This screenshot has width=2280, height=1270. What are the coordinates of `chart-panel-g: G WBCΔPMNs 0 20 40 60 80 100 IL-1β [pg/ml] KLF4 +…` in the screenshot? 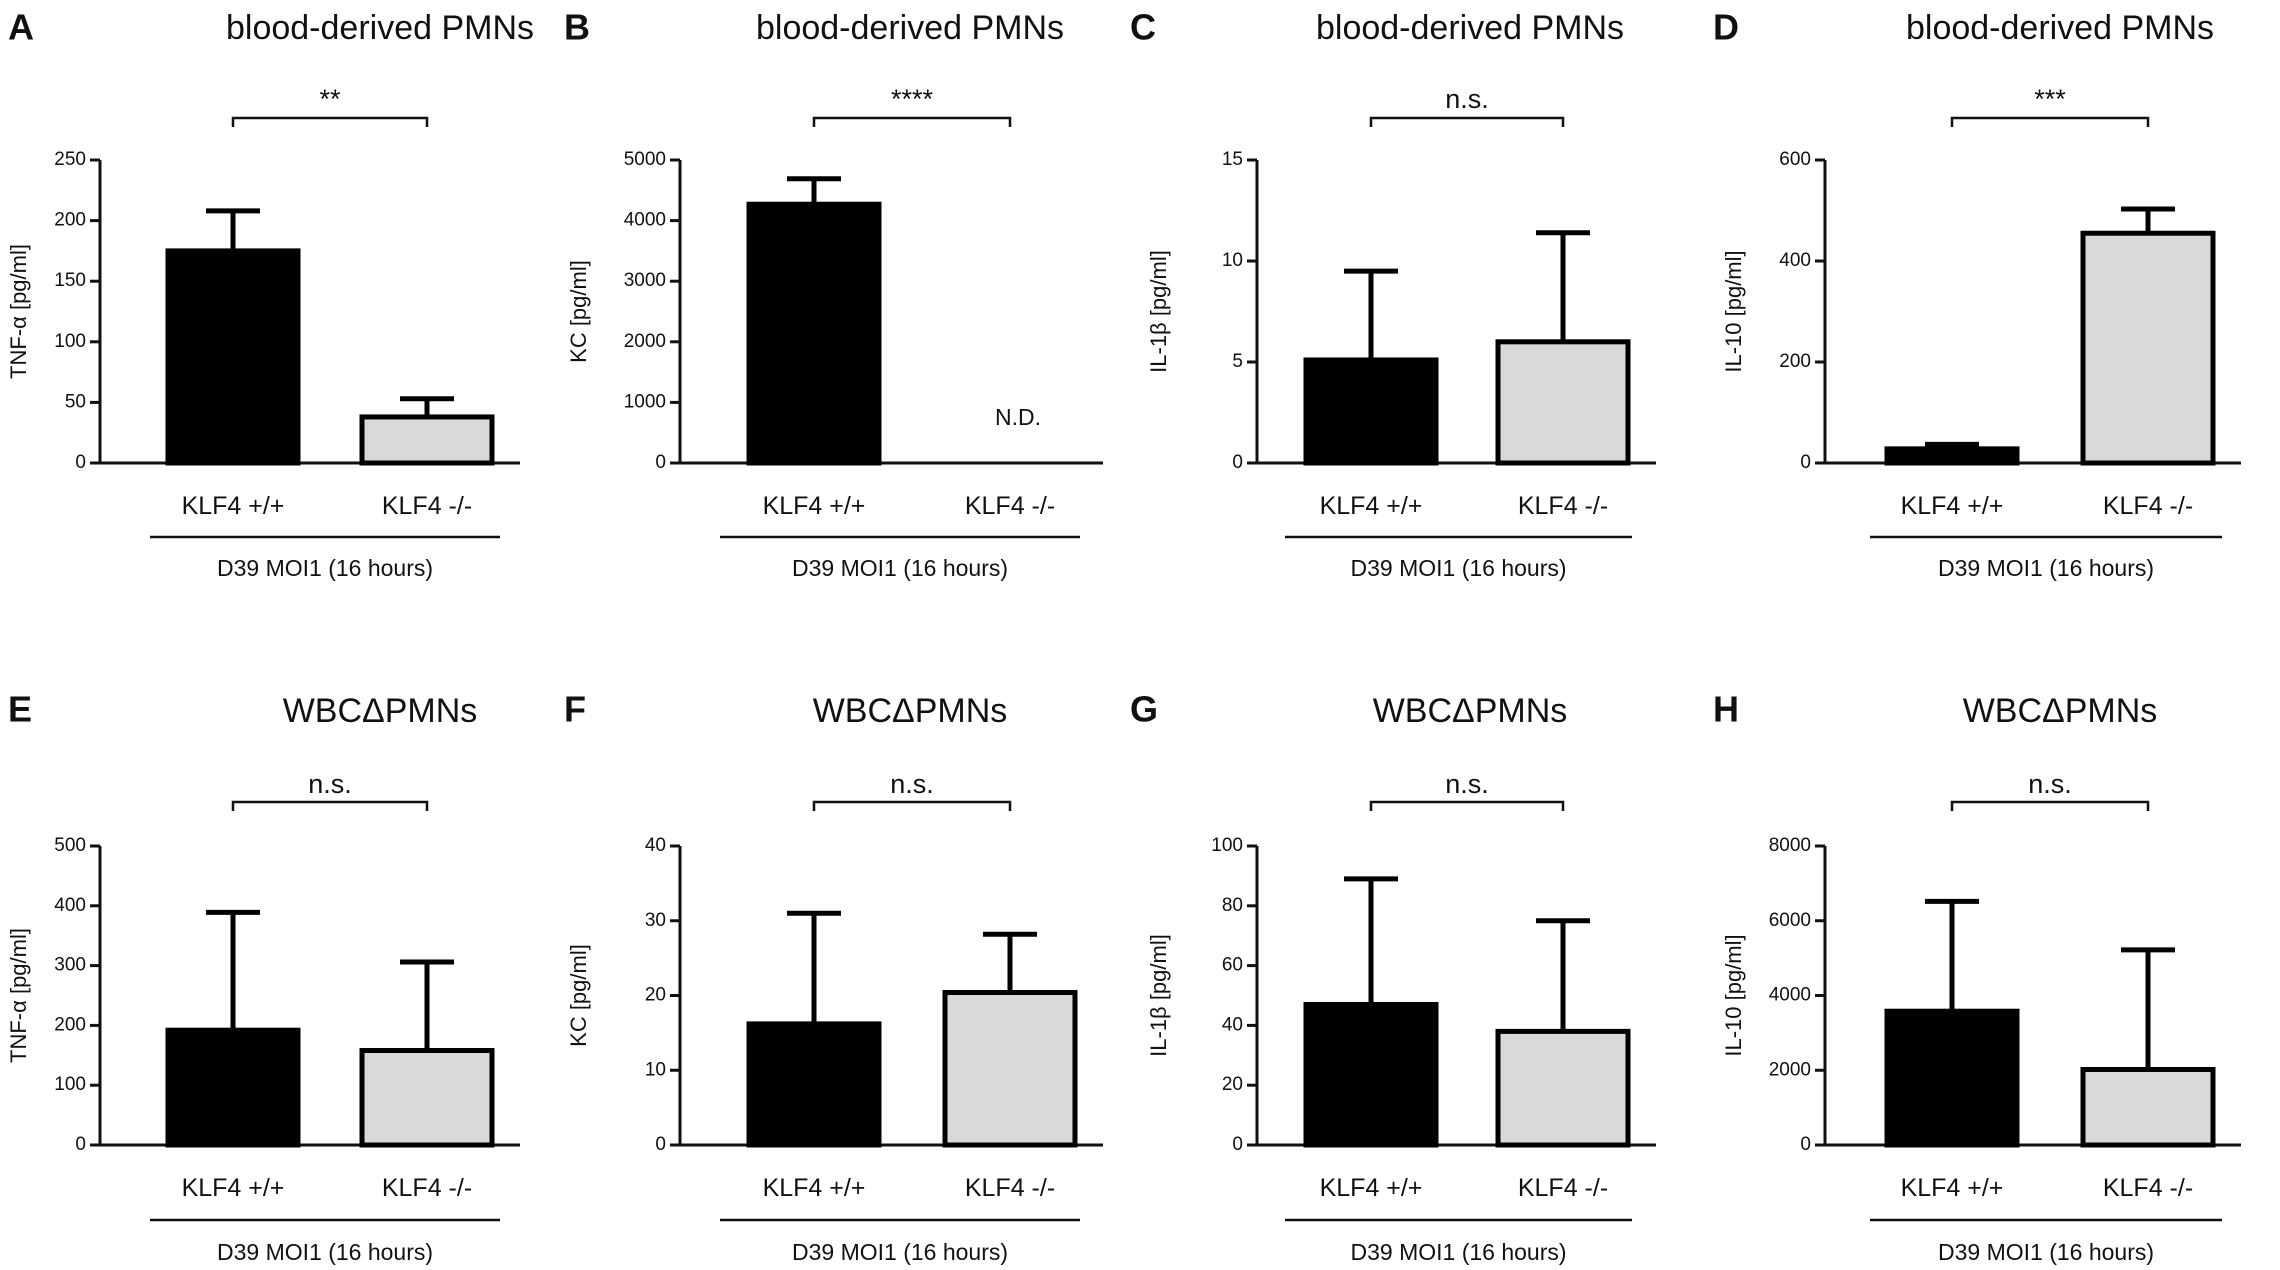 It's located at (1393, 977).